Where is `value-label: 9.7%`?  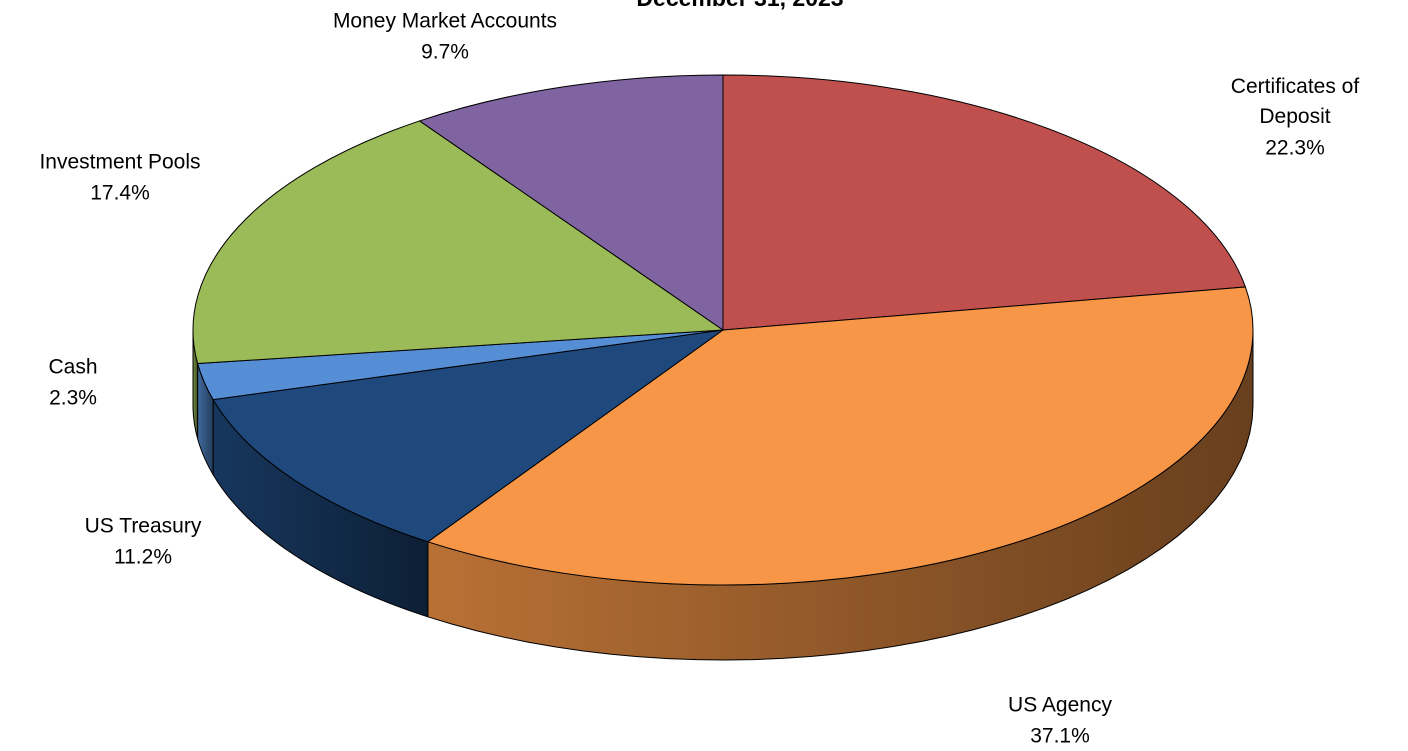
value-label: 9.7% is located at coordinates (445, 52).